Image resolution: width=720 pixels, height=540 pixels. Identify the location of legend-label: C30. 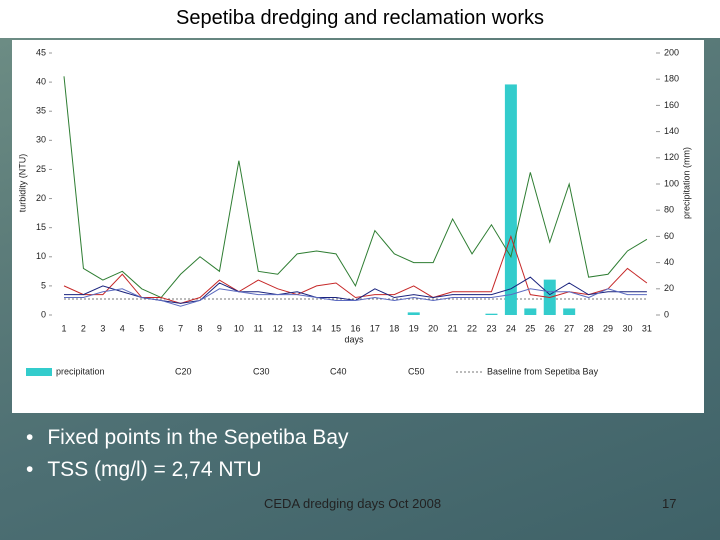
(261, 371).